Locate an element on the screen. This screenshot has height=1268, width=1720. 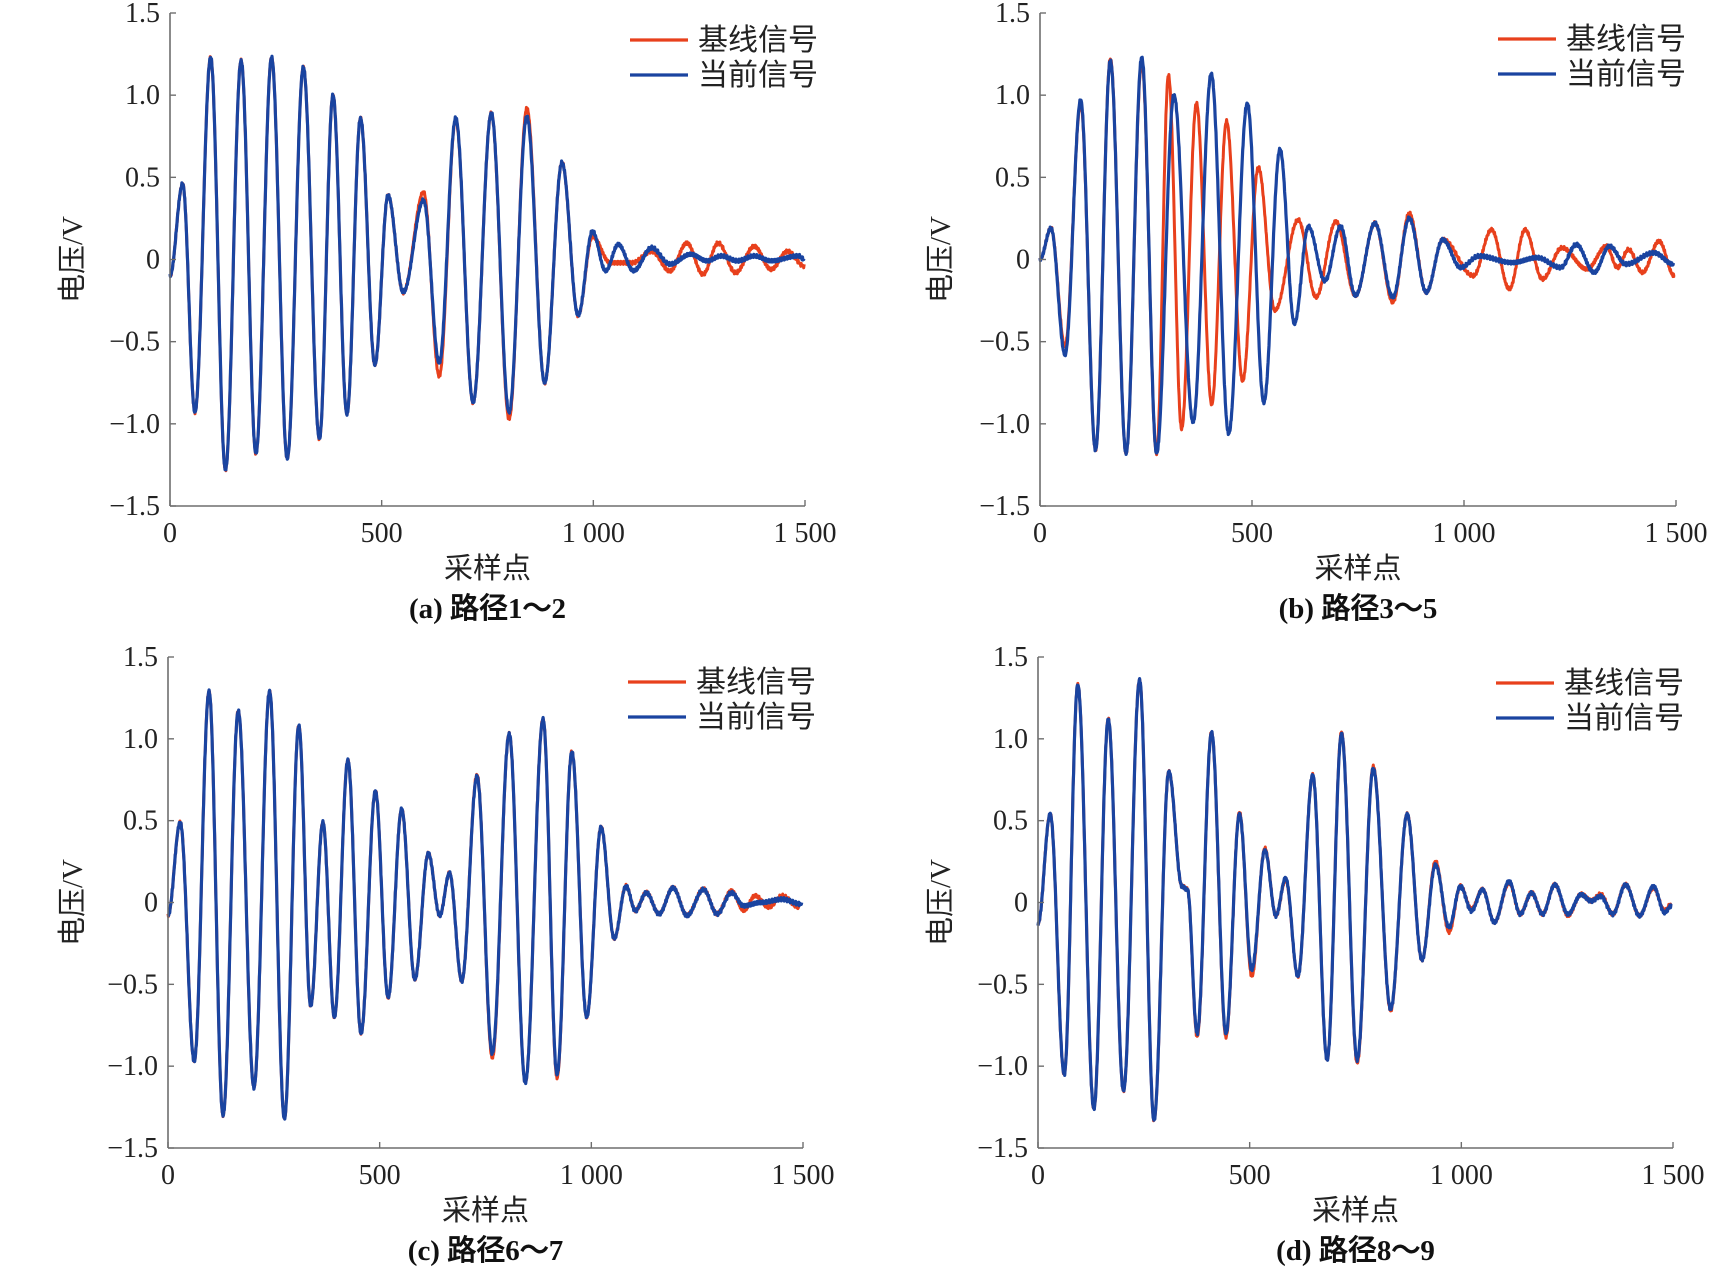
panel-caption: (d) 路径8～9 is located at coordinates (1355, 1250).